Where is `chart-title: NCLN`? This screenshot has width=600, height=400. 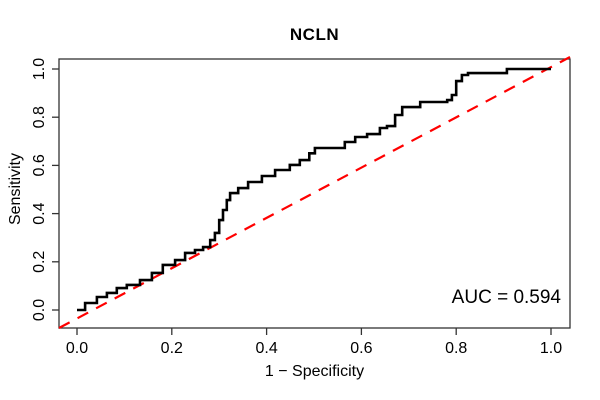
chart-title: NCLN is located at coordinates (314, 34).